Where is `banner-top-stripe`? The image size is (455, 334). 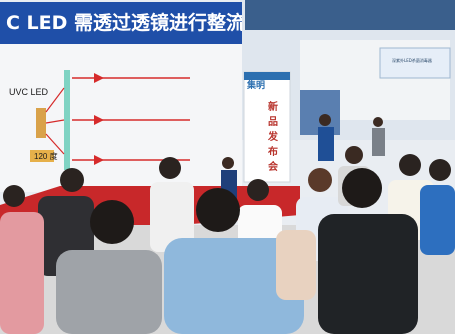
banner-top-stripe is located at coordinates (267, 76).